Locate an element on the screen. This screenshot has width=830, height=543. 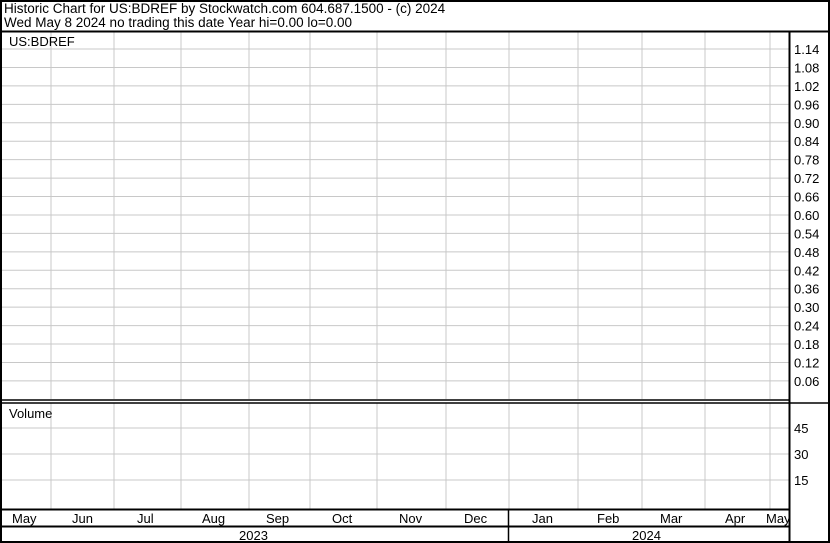
price-tick-label: 0.90 is located at coordinates (806, 123).